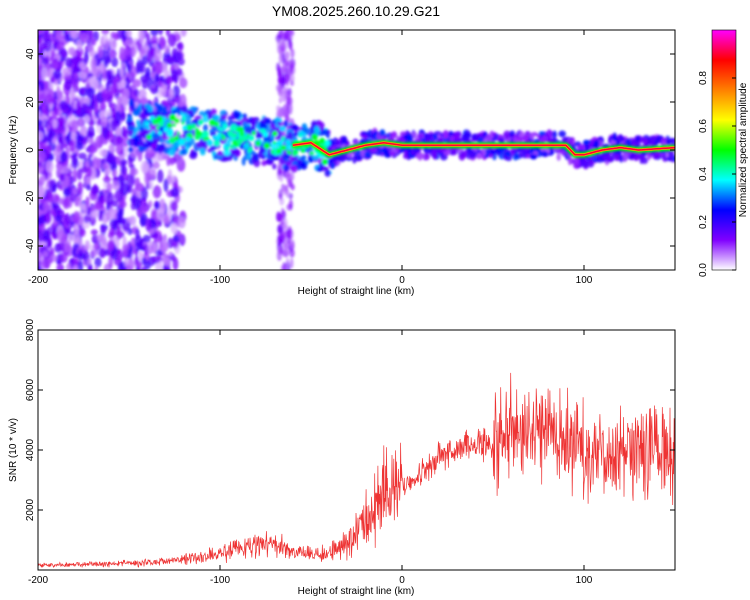  What do you see at coordinates (356, 11) in the screenshot?
I see `chart-title: YM08.2025.260.10.29.G21` at bounding box center [356, 11].